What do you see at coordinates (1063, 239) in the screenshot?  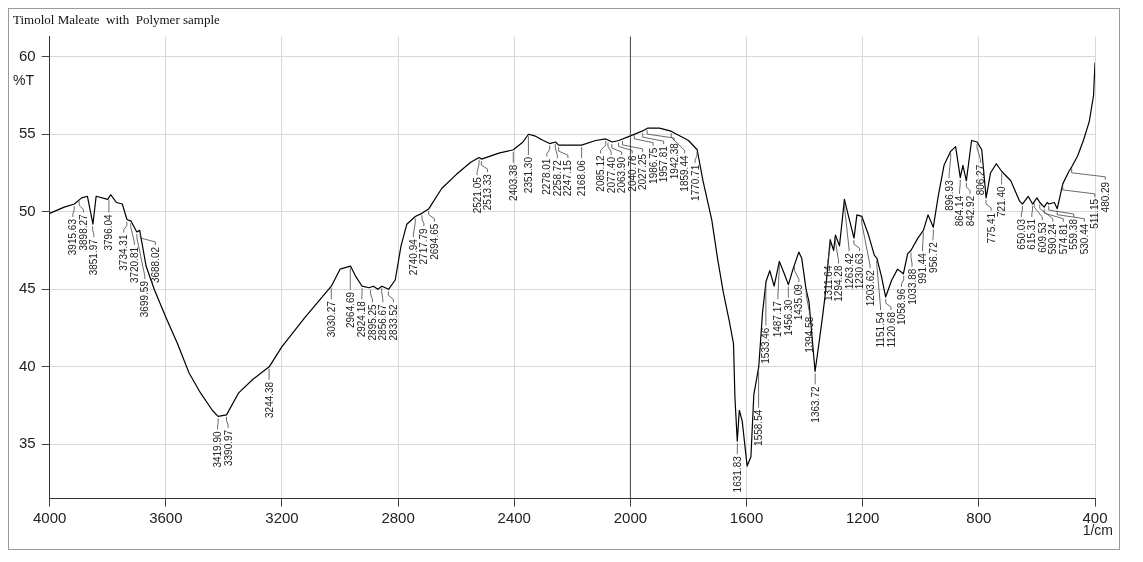 I see `annotation: 574.81` at bounding box center [1063, 239].